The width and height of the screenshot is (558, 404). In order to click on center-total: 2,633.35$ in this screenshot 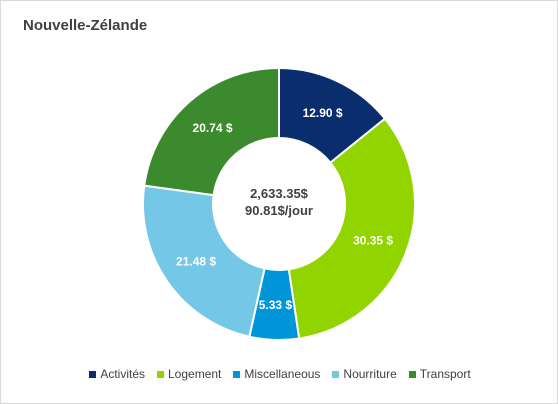, I will do `click(279, 193)`.